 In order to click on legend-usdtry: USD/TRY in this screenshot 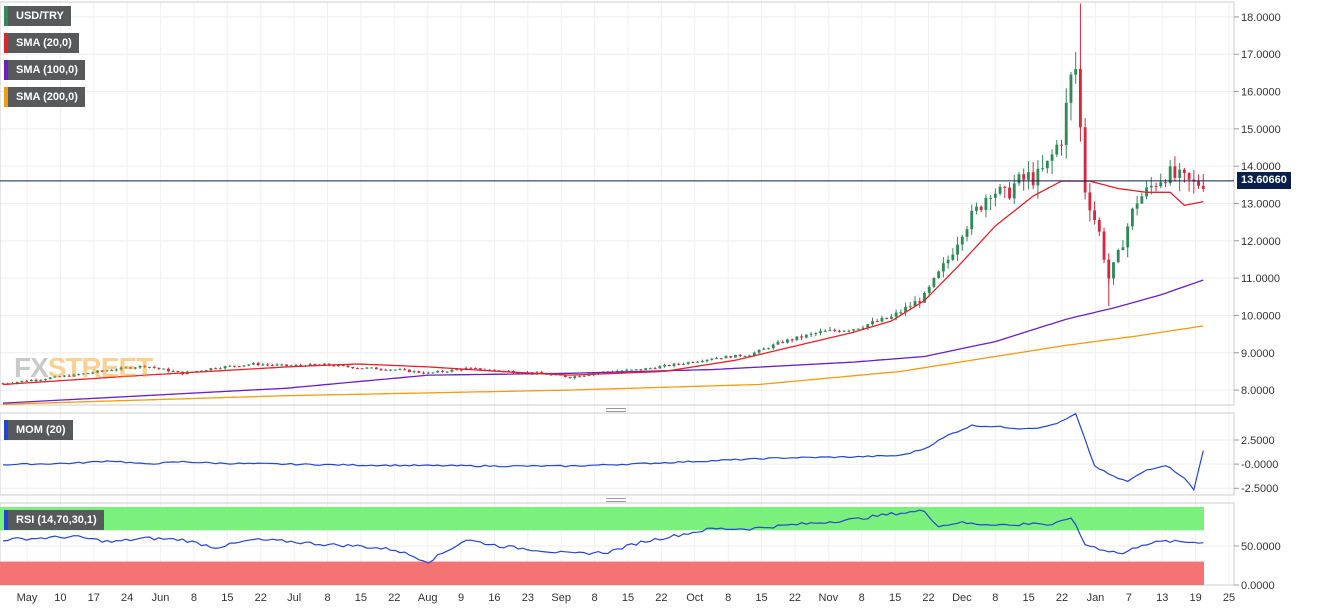, I will do `click(37, 16)`.